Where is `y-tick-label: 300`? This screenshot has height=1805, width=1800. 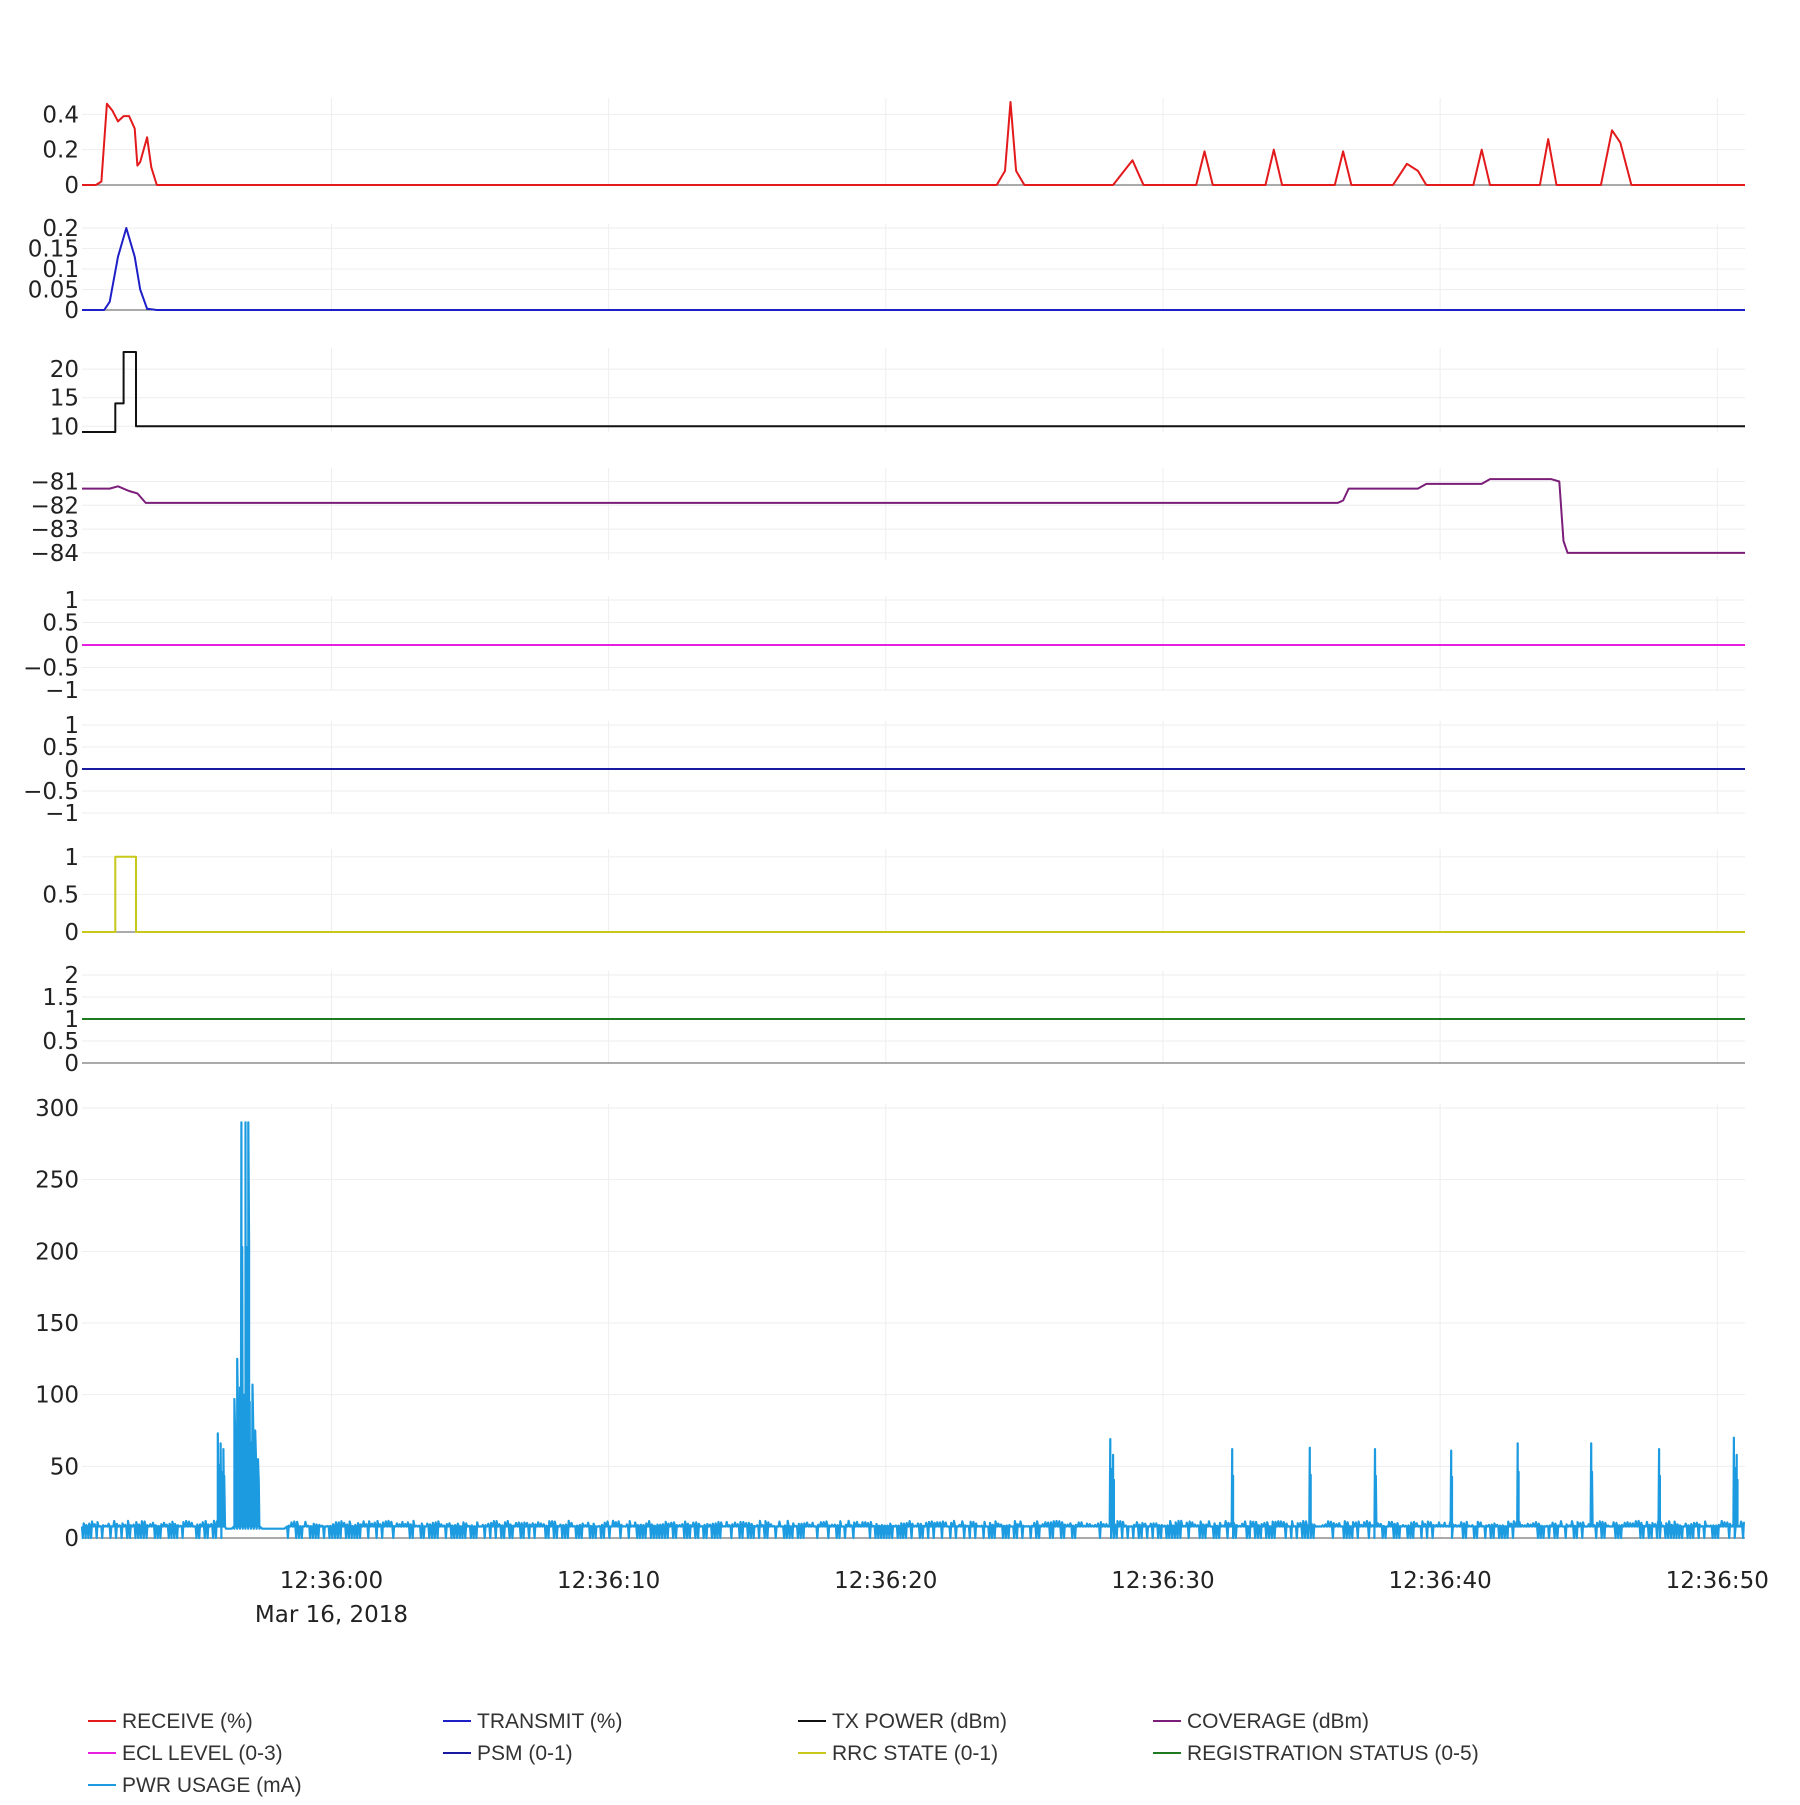 y-tick-label: 300 is located at coordinates (57, 1109).